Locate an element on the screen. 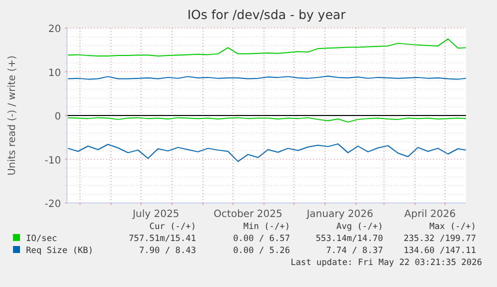  text: 235.32 /199.77 is located at coordinates (440, 239).